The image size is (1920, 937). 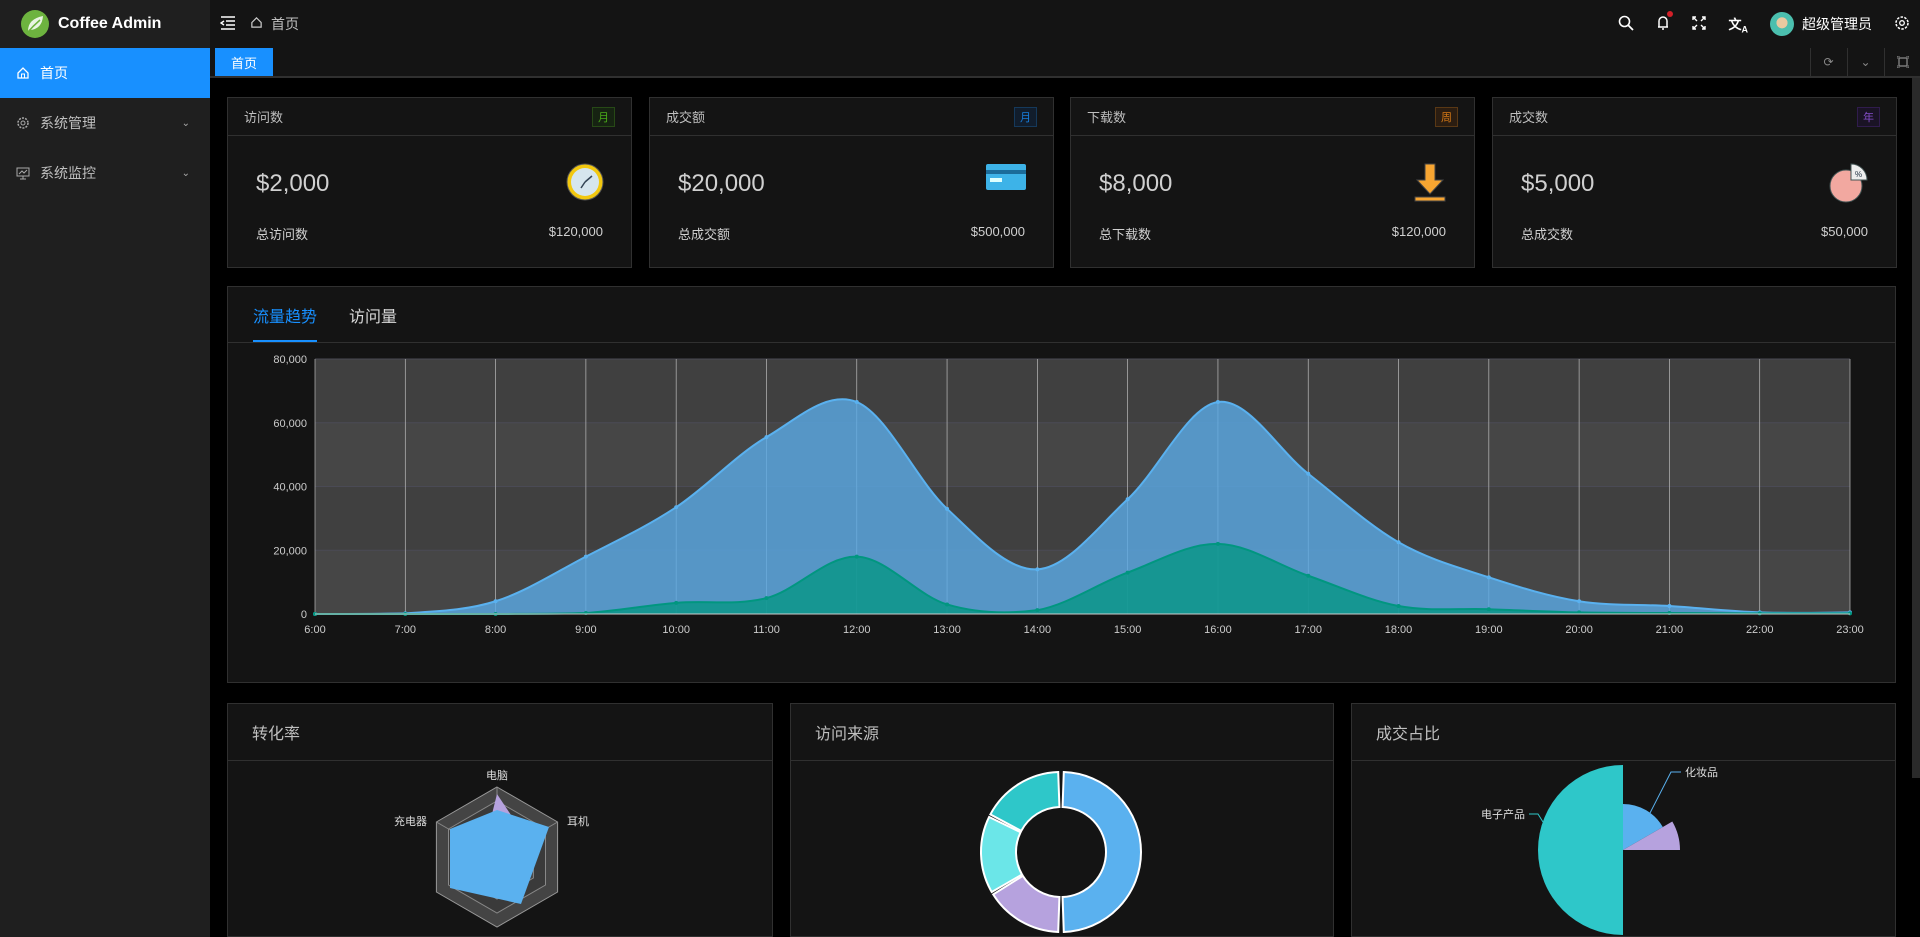 I want to click on x-tick-label: 11:00, so click(x=766, y=630).